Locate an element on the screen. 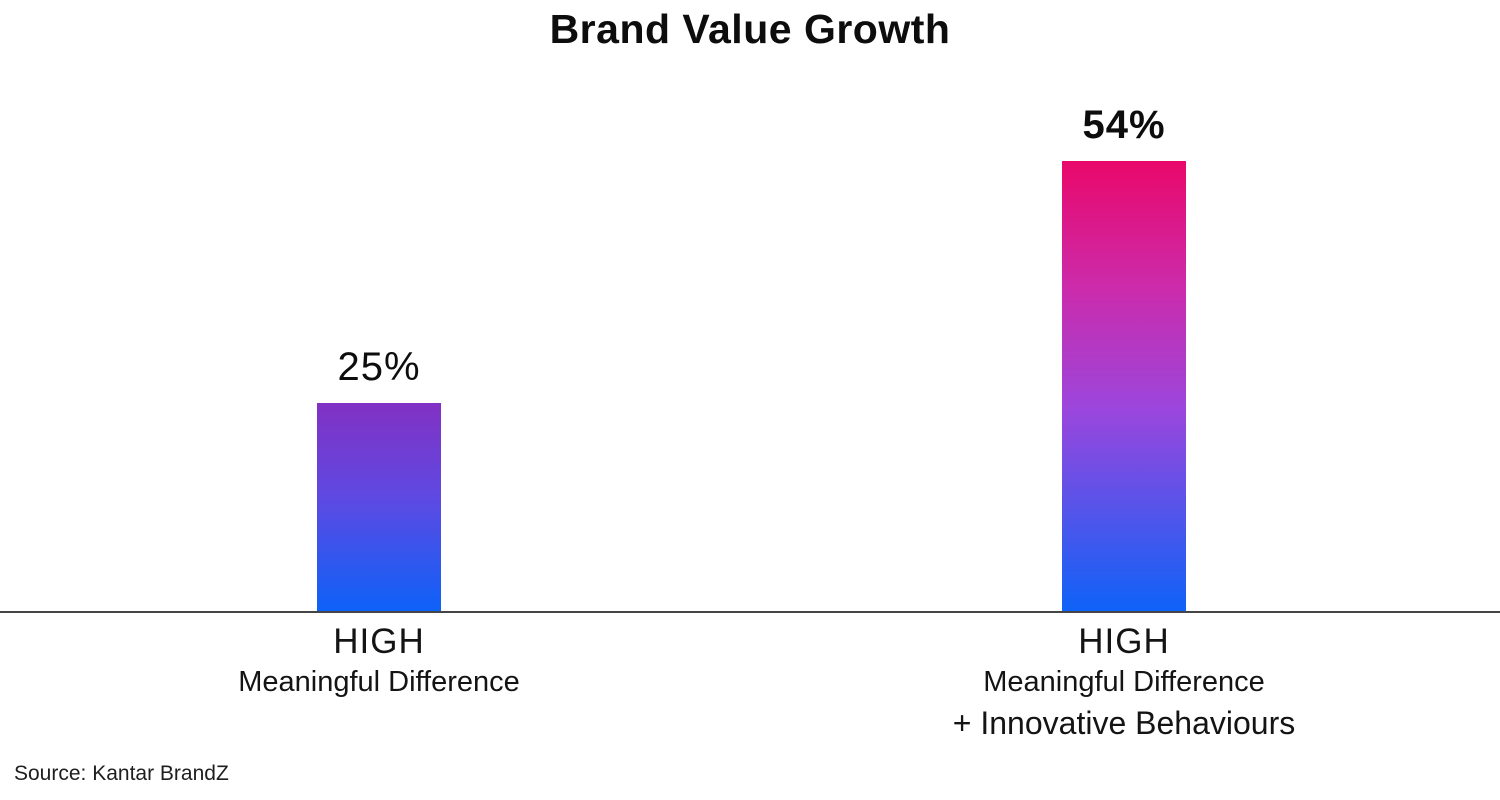  bar2-high-meaningful-difference-innovative-behaviours is located at coordinates (1124, 386).